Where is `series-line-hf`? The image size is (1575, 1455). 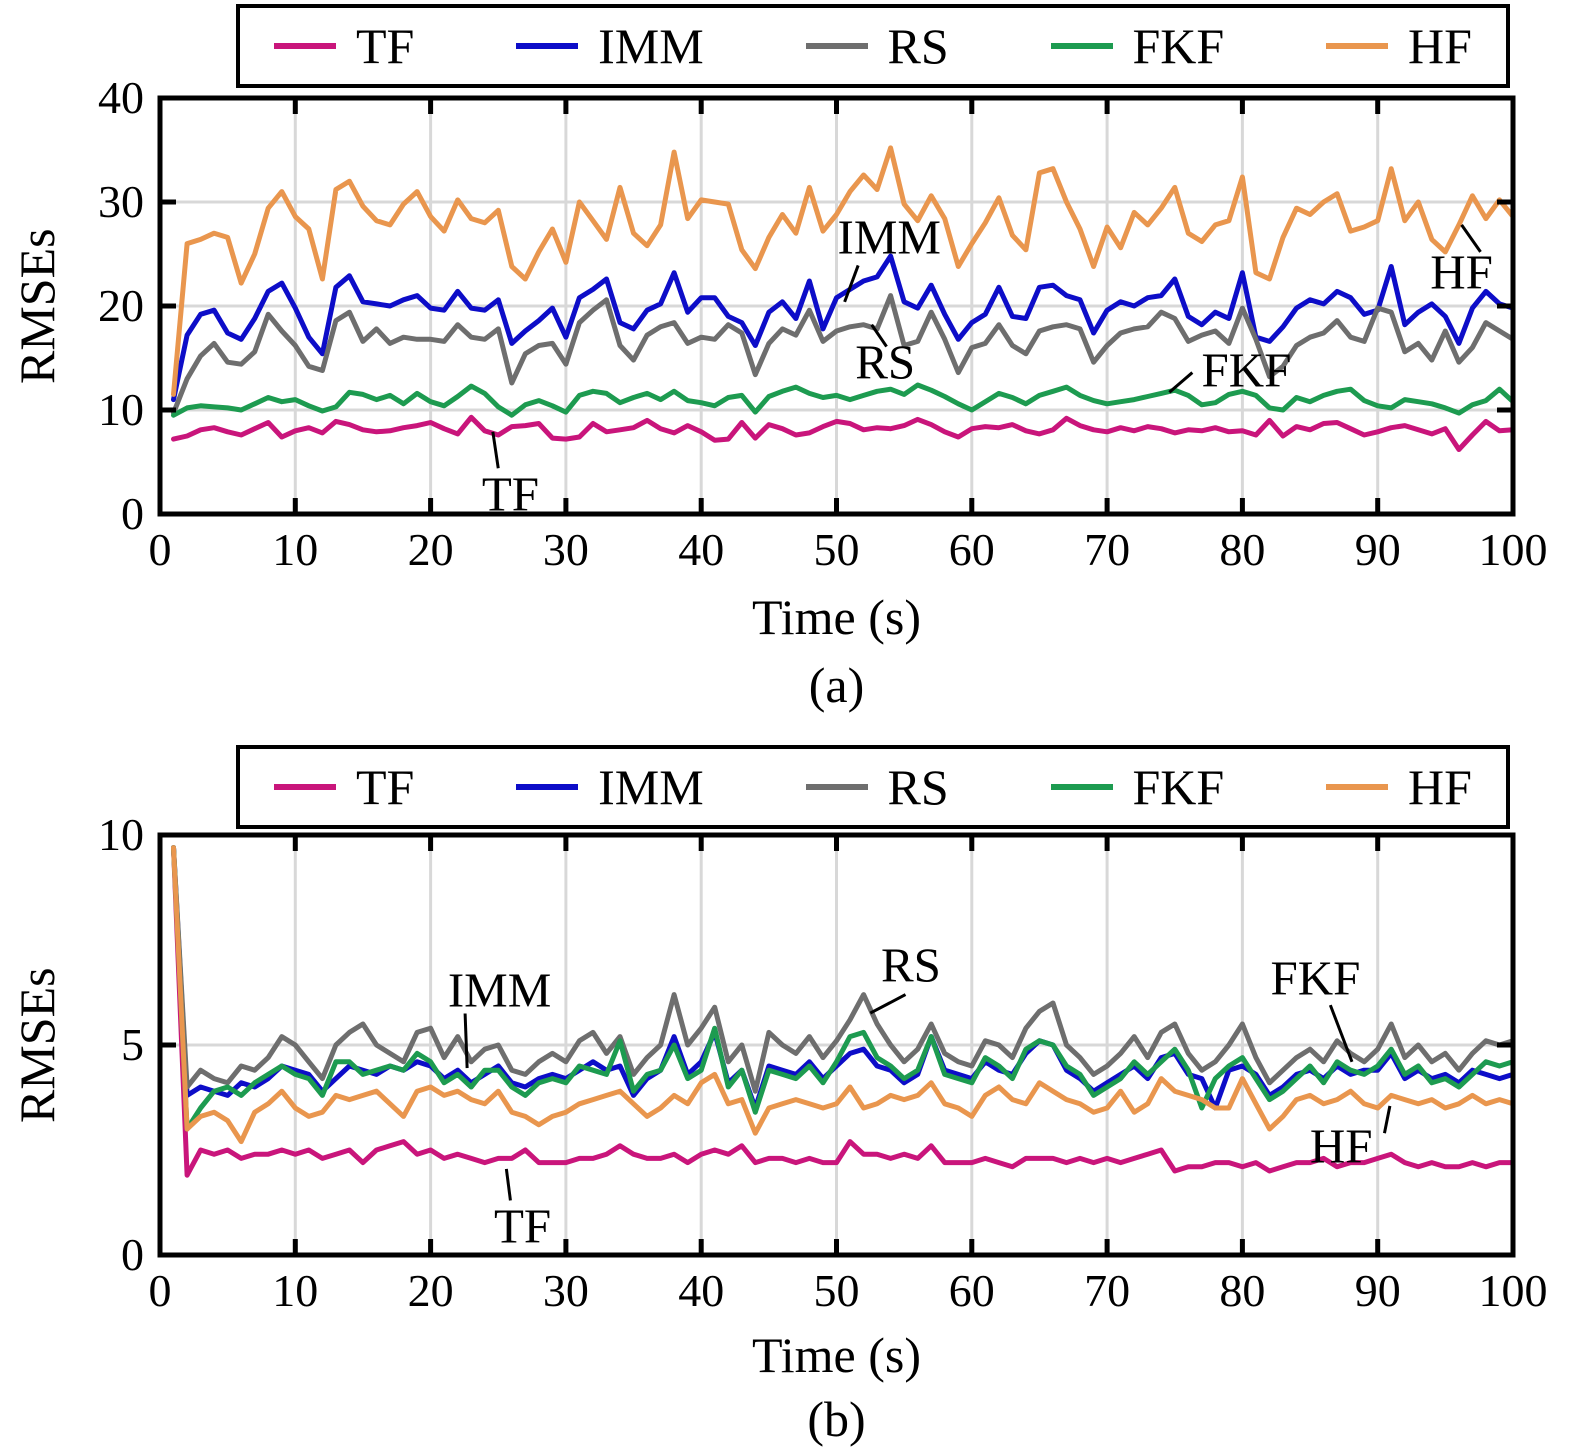
series-line-hf is located at coordinates (843, 271).